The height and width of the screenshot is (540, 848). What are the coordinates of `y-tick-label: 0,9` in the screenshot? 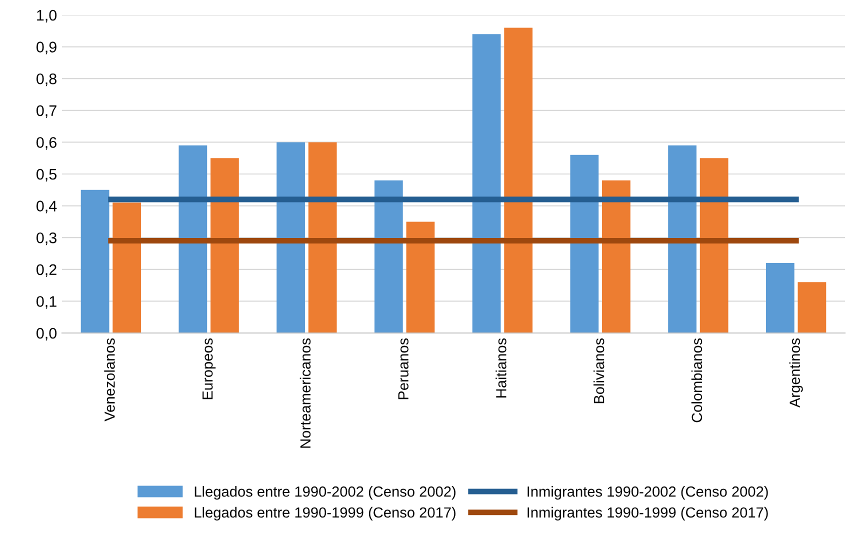 It's located at (46, 48).